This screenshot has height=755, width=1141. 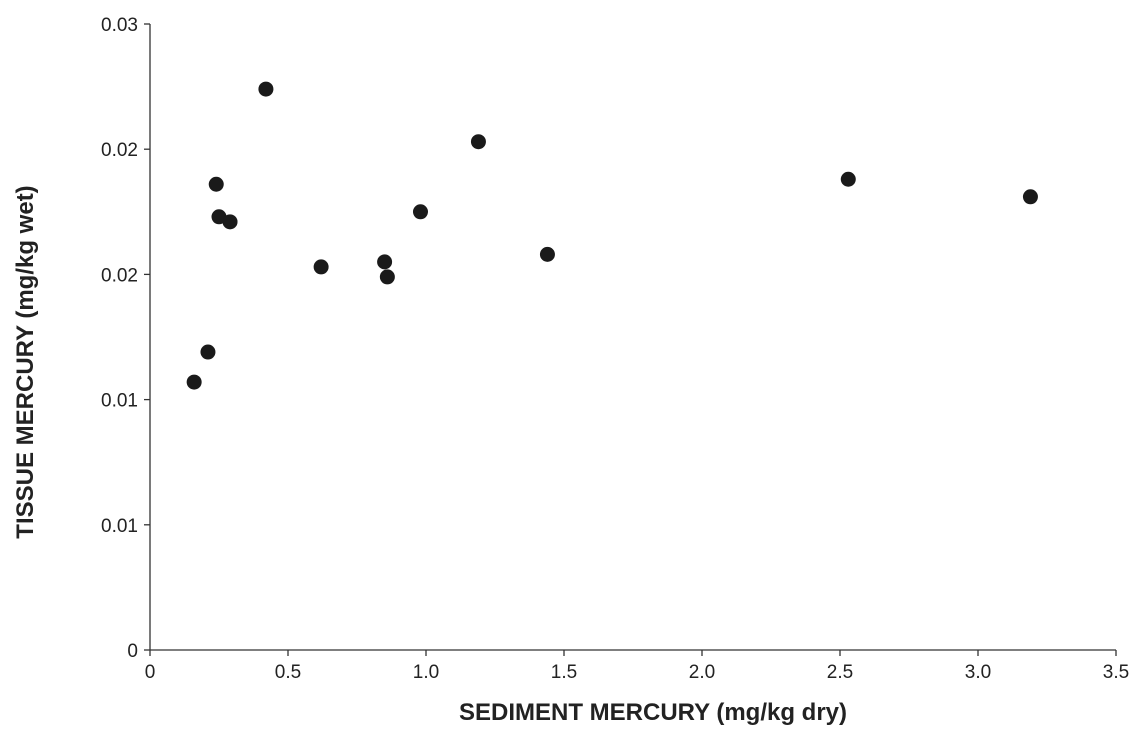 What do you see at coordinates (702, 672) in the screenshot?
I see `x-tick-label: 2.0` at bounding box center [702, 672].